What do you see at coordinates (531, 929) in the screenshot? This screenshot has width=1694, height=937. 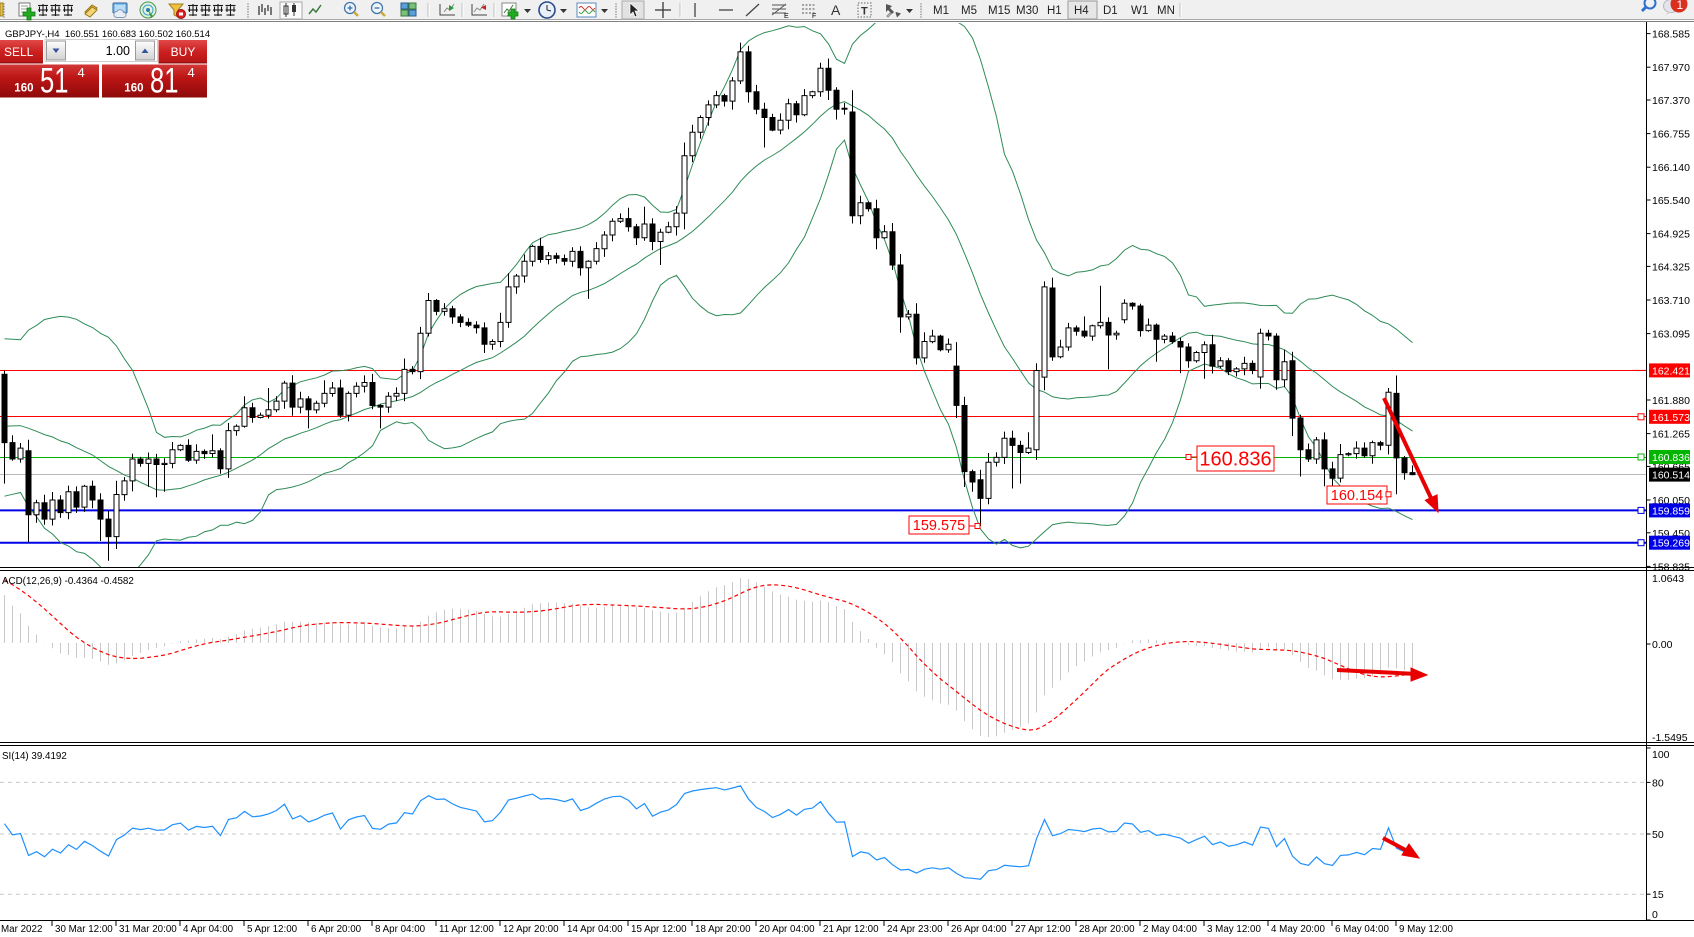 I see `svg-text: 12 Apr 20:00` at bounding box center [531, 929].